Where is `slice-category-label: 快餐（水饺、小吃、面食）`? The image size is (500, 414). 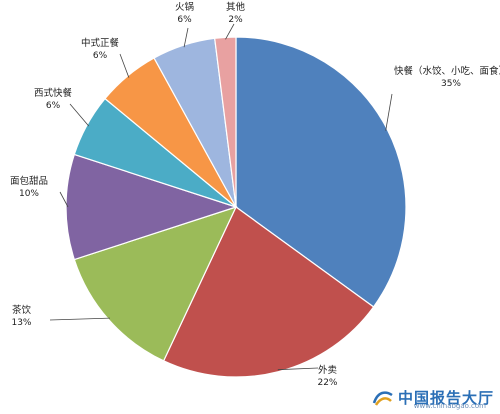 slice-category-label: 快餐（水饺、小吃、面食） is located at coordinates (447, 71).